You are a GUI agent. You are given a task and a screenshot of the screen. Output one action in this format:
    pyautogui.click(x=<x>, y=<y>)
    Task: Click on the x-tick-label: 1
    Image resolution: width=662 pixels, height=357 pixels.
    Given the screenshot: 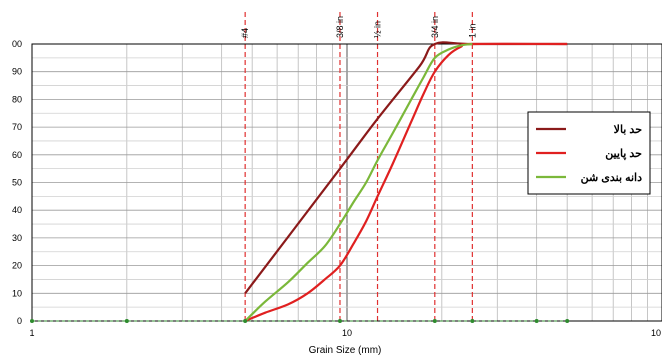 What is the action you would take?
    pyautogui.click(x=31, y=333)
    